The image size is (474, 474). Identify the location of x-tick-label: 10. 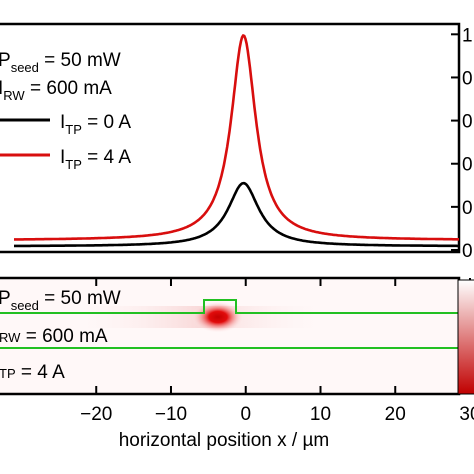
(320, 414).